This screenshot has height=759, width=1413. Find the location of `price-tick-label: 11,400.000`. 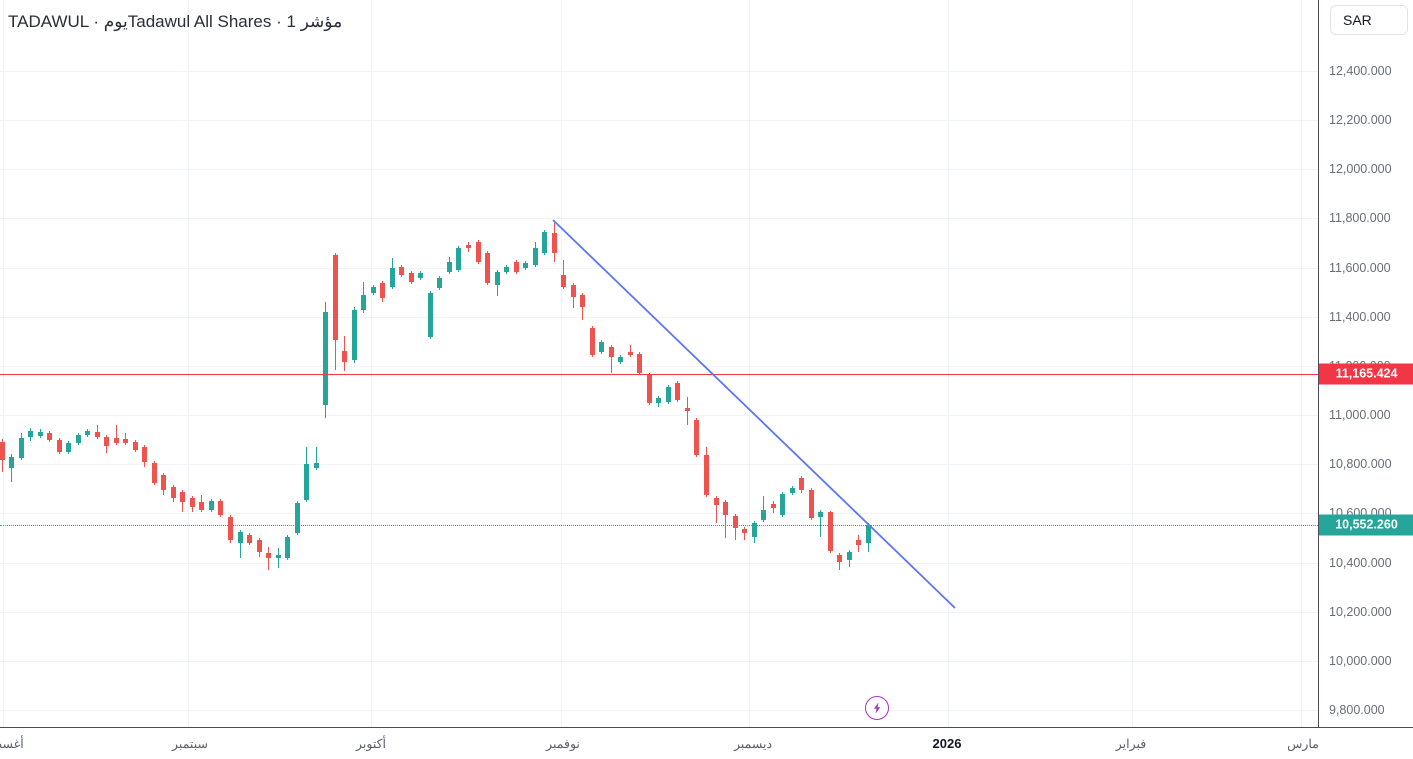

price-tick-label: 11,400.000 is located at coordinates (1360, 316).